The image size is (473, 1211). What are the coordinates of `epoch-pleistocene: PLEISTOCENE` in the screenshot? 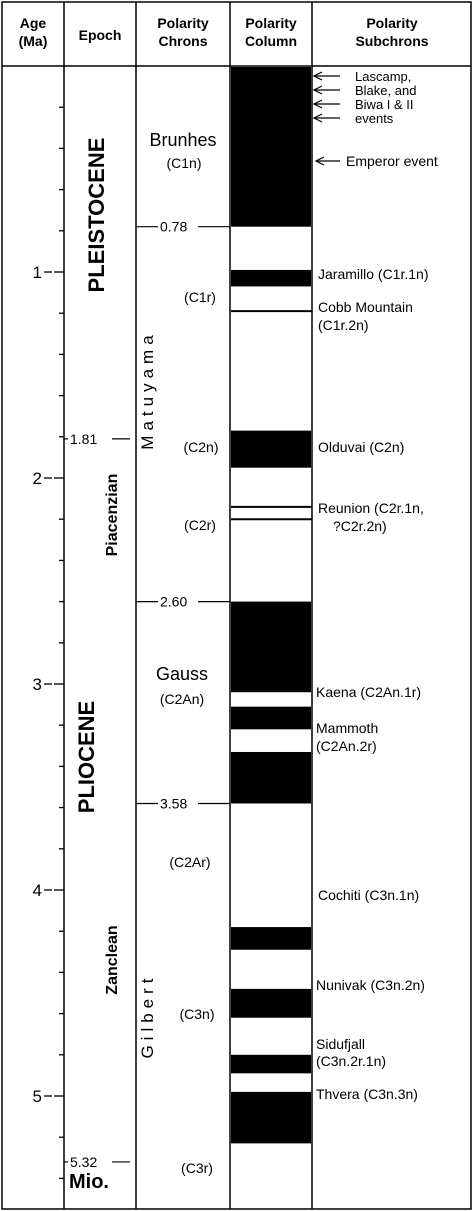 It's located at (96, 215).